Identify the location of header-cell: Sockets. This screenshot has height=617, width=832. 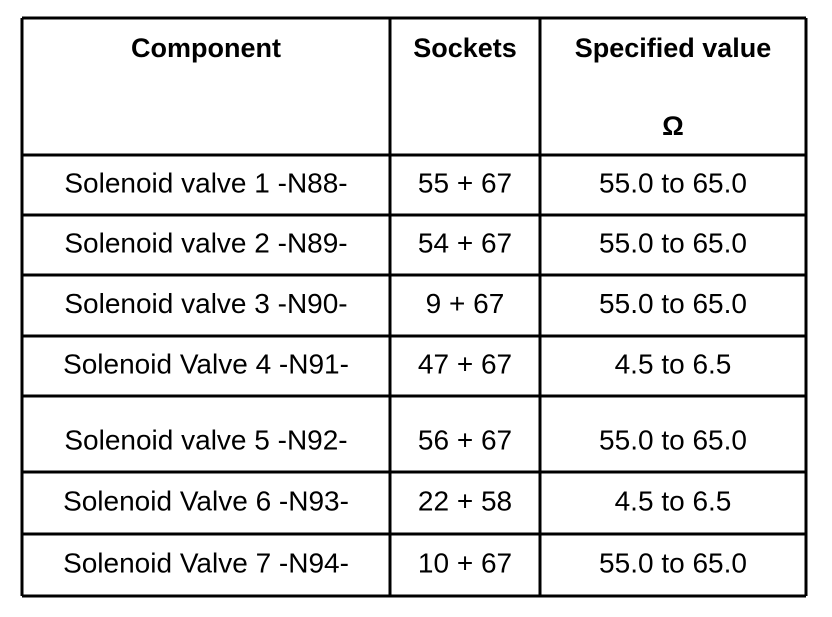
(465, 48).